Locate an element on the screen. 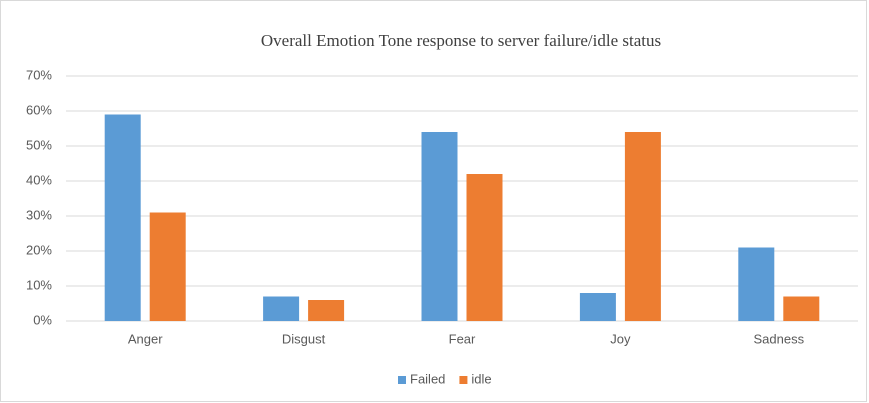  y-tick-label: 40% is located at coordinates (39, 179).